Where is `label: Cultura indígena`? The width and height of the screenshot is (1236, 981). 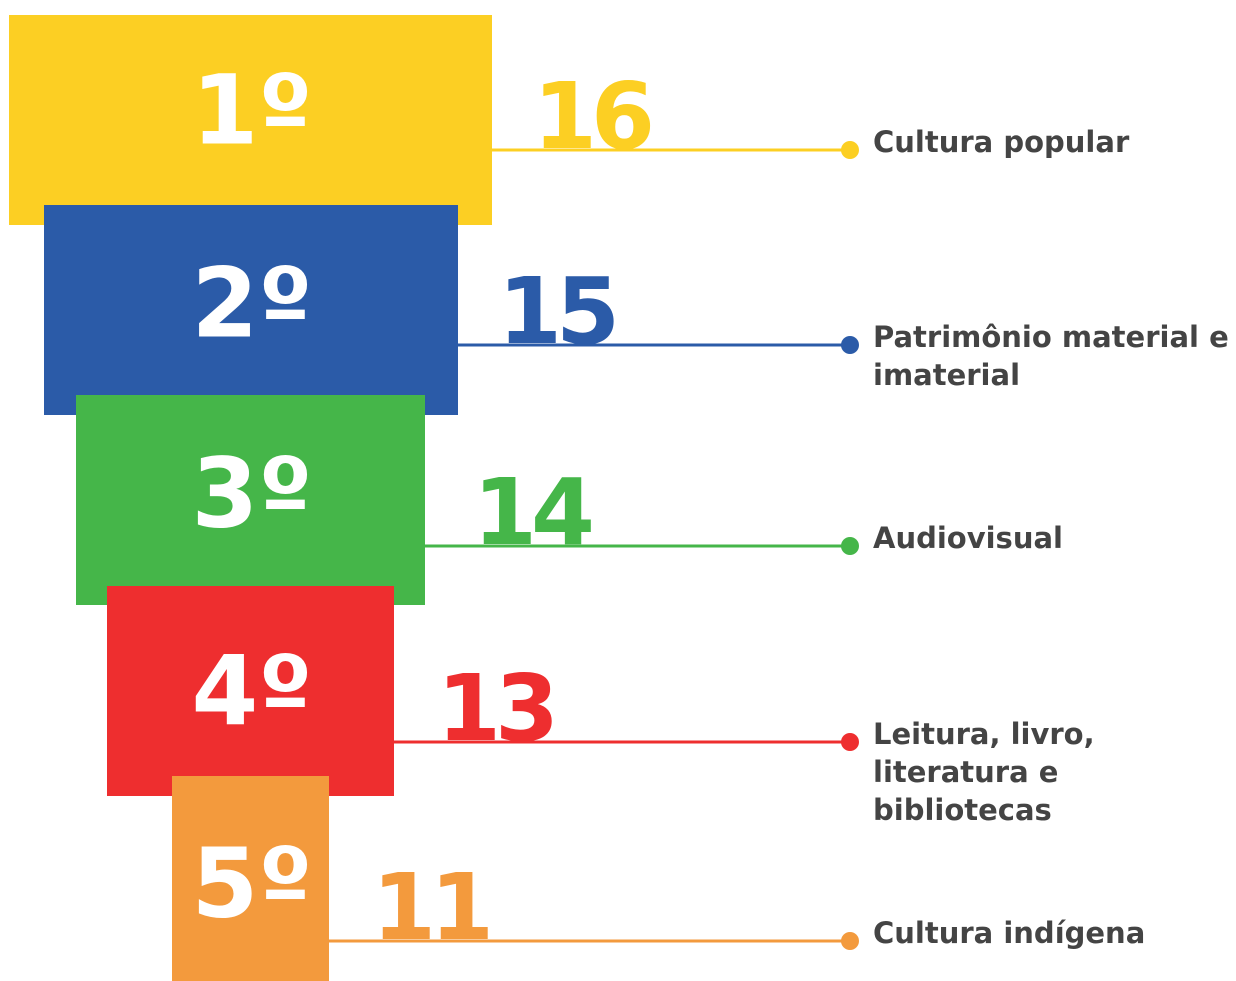
label: Cultura indígena is located at coordinates (1009, 933).